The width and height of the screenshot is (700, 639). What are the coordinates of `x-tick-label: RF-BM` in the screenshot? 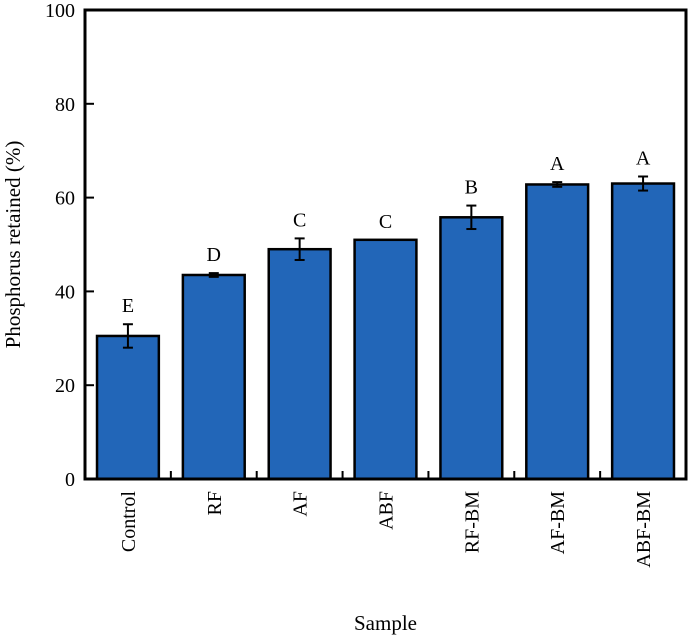 It's located at (472, 522).